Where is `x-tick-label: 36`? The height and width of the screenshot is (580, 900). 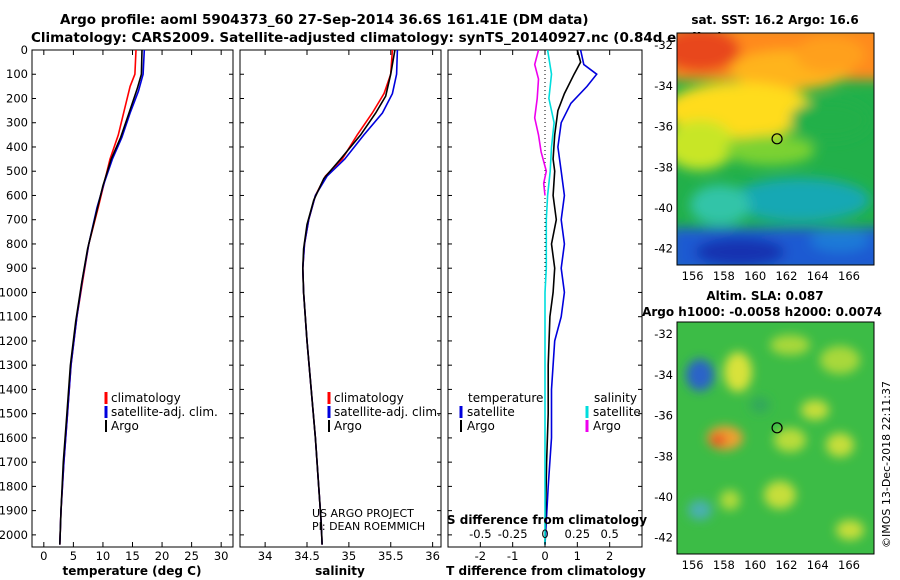 x-tick-label: 36 is located at coordinates (432, 556).